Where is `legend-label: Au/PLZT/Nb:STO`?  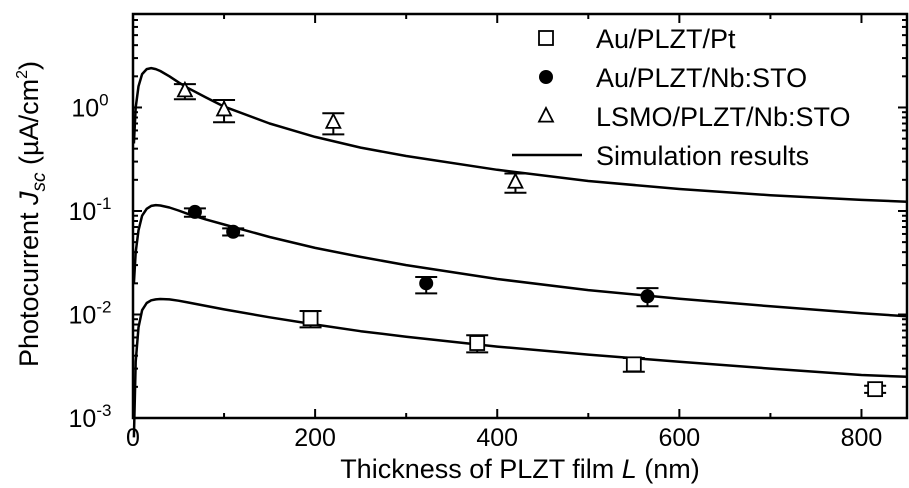
legend-label: Au/PLZT/Nb:STO is located at coordinates (701, 78).